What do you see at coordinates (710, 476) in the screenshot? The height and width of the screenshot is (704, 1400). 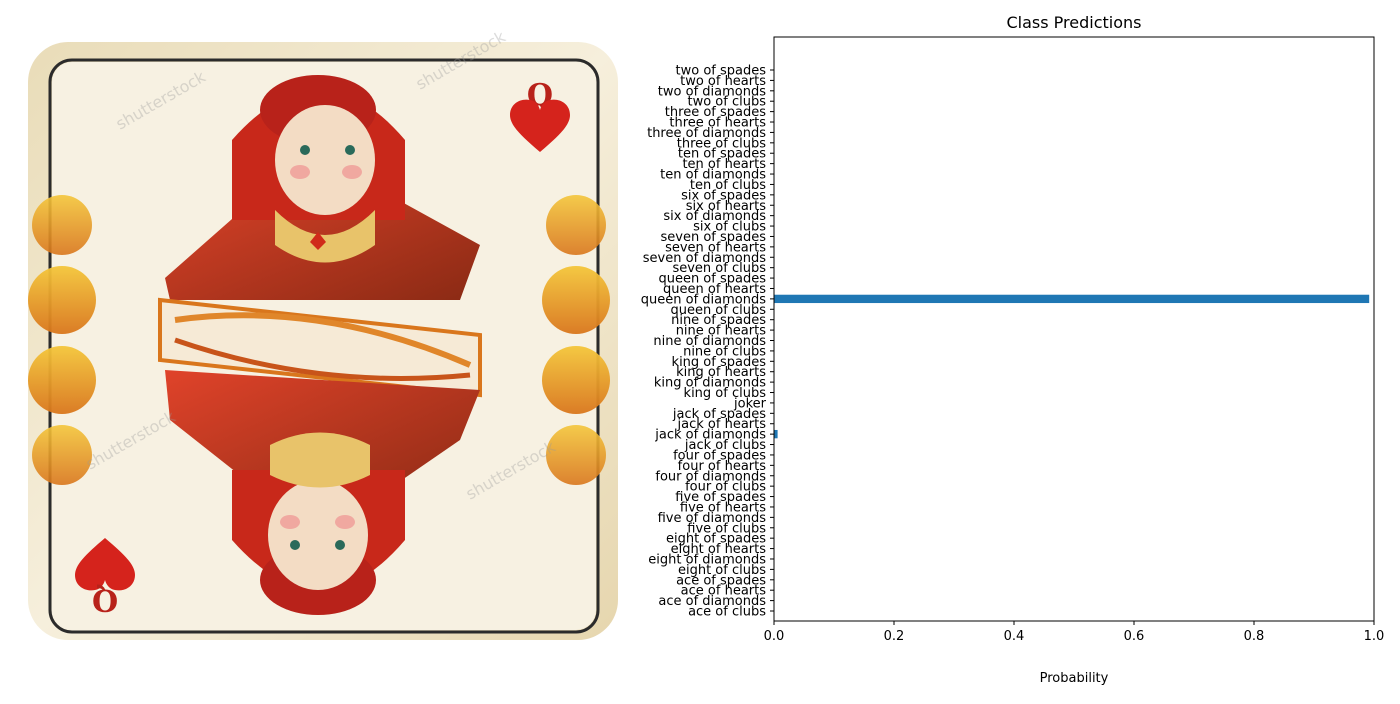 I see `y-tick-label: four of diamonds` at bounding box center [710, 476].